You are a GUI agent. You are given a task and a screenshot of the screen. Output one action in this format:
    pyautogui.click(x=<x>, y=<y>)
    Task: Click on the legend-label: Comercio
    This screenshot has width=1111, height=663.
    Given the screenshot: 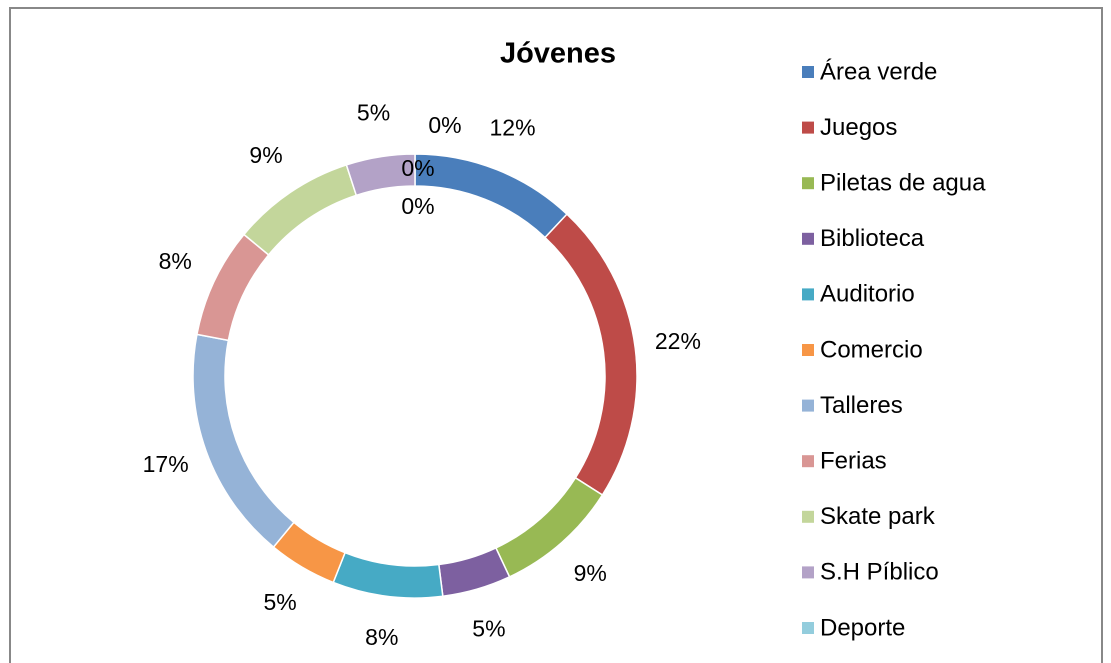 What is the action you would take?
    pyautogui.click(x=871, y=349)
    